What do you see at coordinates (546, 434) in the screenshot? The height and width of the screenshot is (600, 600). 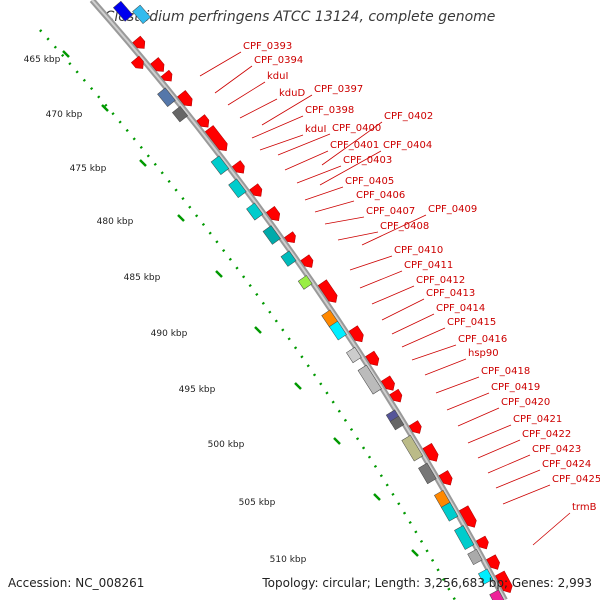 I see `gene-label: CPF_0422` at bounding box center [546, 434].